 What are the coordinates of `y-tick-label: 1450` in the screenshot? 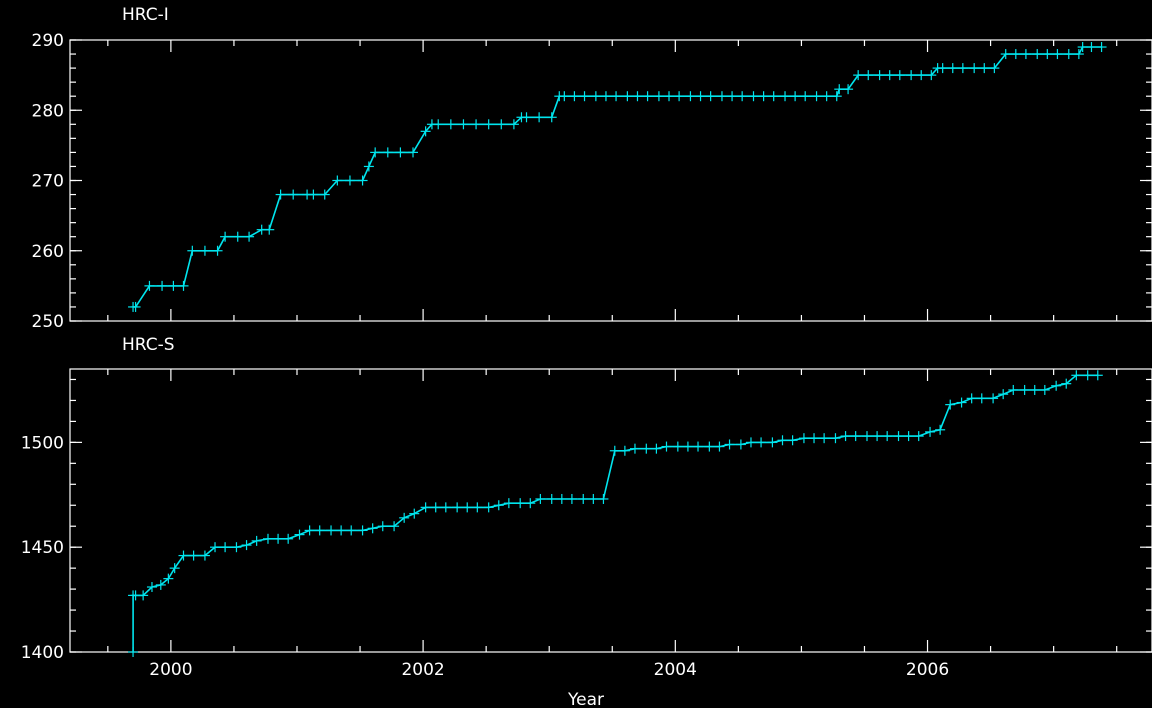 It's located at (42, 548).